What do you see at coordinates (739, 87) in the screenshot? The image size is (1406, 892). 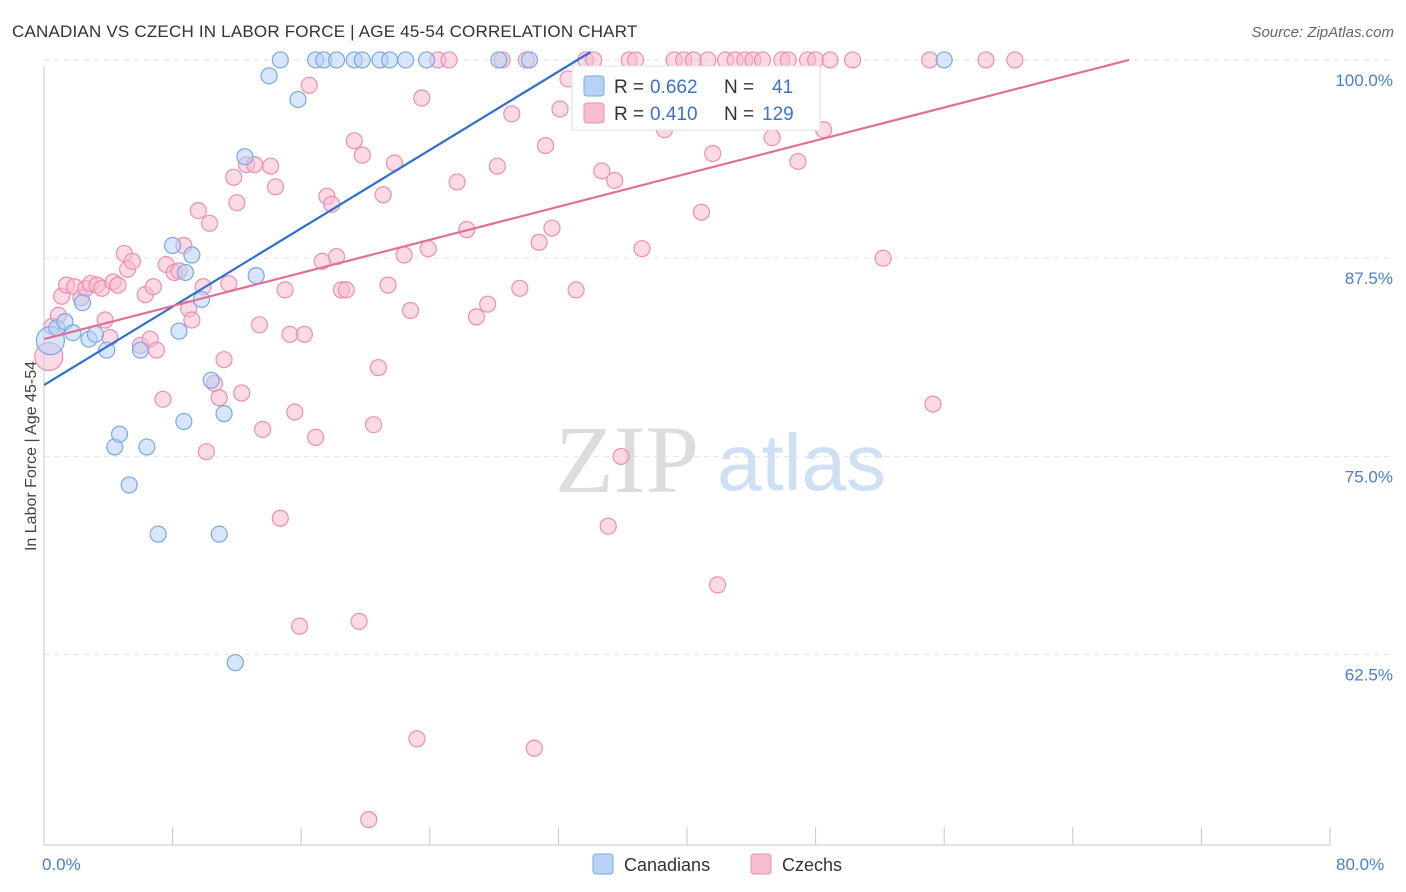 I see `legend-n-label-canadians: N =` at bounding box center [739, 87].